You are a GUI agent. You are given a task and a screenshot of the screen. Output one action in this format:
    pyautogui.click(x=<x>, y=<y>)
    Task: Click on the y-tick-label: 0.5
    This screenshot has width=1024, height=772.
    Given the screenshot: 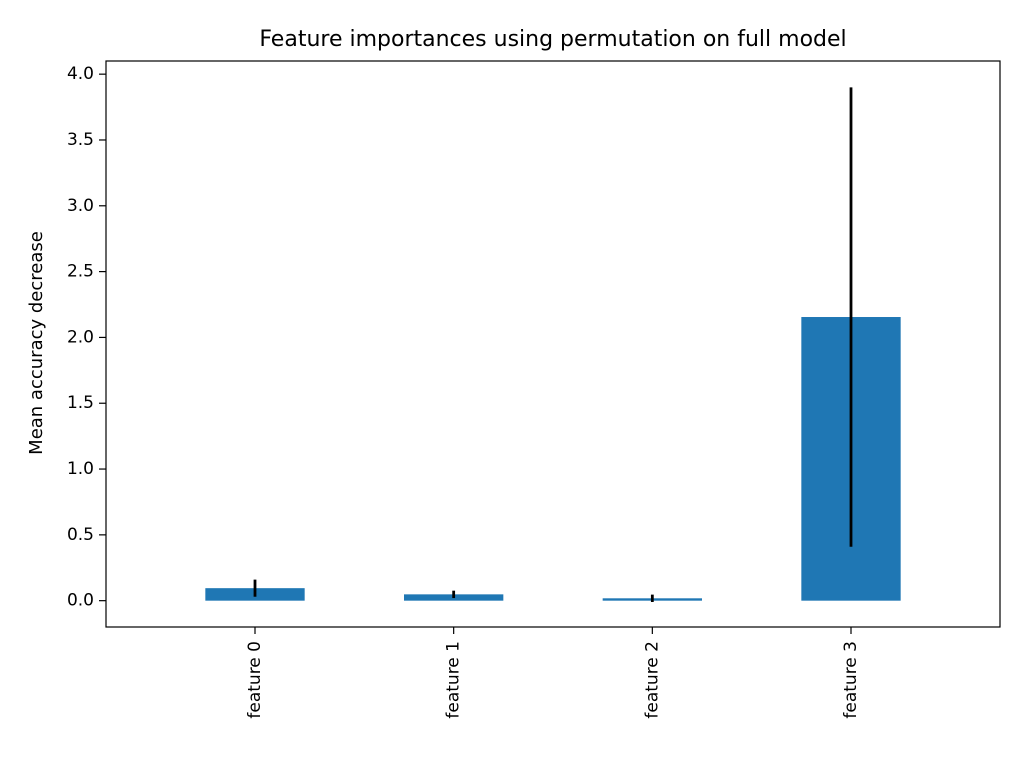 What is the action you would take?
    pyautogui.click(x=80, y=535)
    